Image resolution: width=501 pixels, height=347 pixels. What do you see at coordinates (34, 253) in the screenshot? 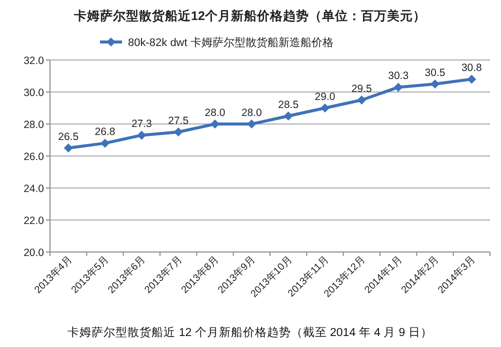
I see `y-tick-label: 20.0` at bounding box center [34, 253].